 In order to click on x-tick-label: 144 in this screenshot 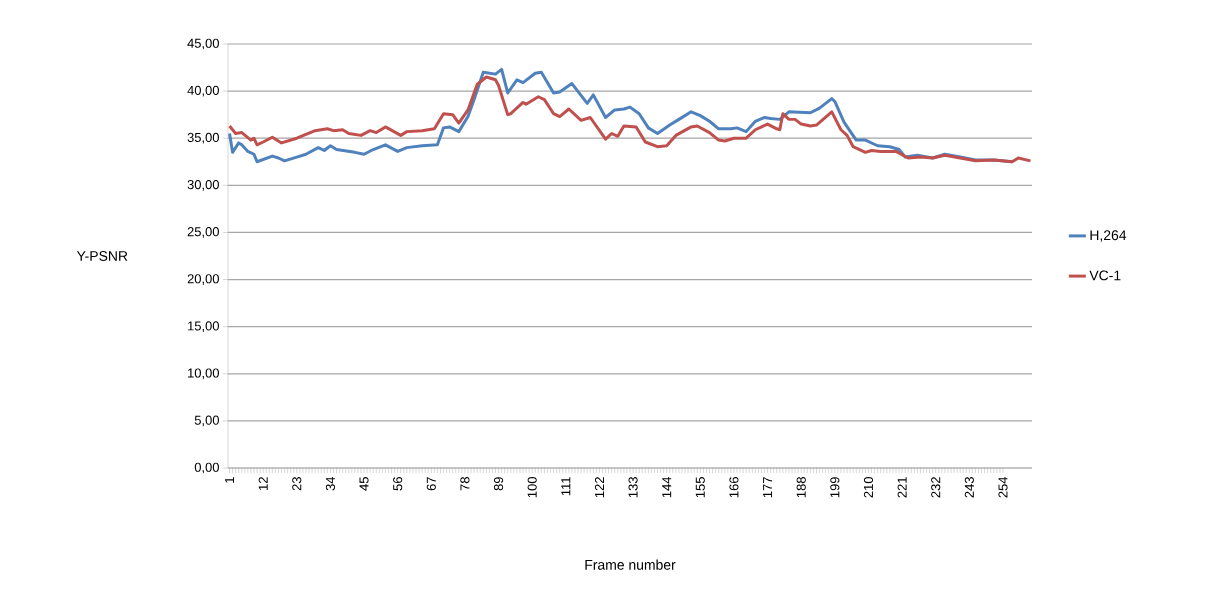, I will do `click(667, 487)`.